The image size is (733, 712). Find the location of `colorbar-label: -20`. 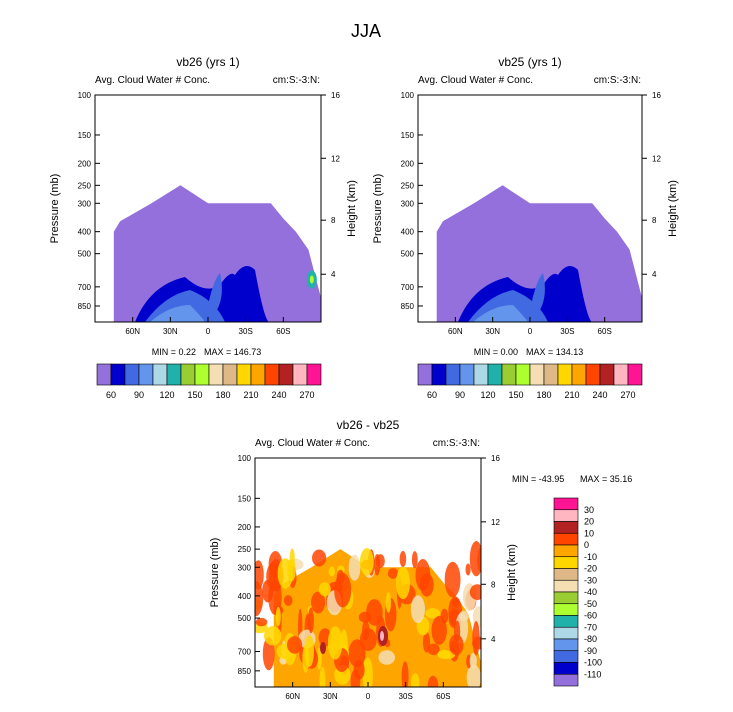

colorbar-label: -20 is located at coordinates (590, 569).